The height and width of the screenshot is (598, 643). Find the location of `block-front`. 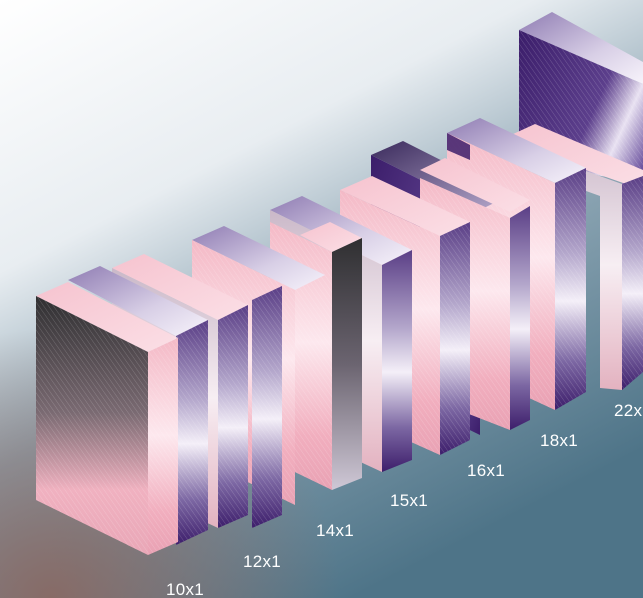

block-front is located at coordinates (561, 265).